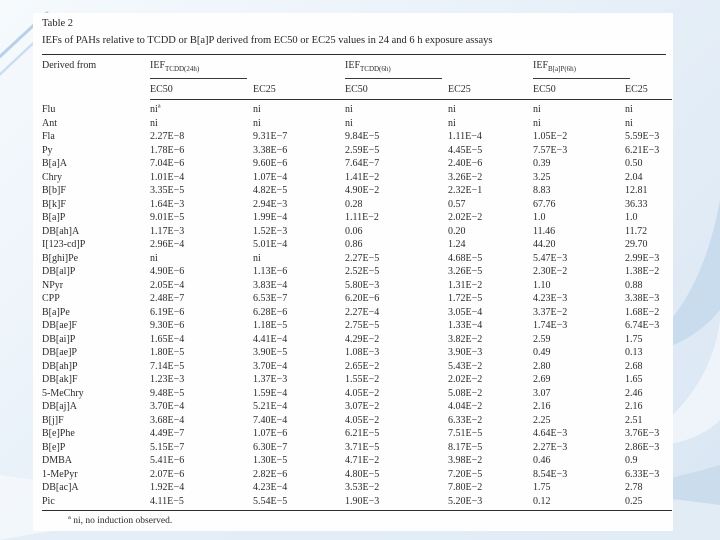 This screenshot has height=540, width=720. Describe the element at coordinates (167, 487) in the screenshot. I see `value-cell: 1.92E−4` at that location.